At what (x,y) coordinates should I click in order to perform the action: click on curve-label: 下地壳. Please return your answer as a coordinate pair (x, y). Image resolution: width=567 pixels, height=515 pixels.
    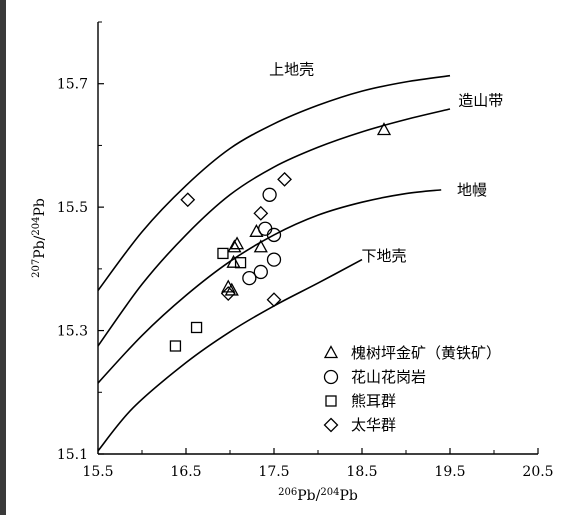
    Looking at the image, I should click on (383, 256).